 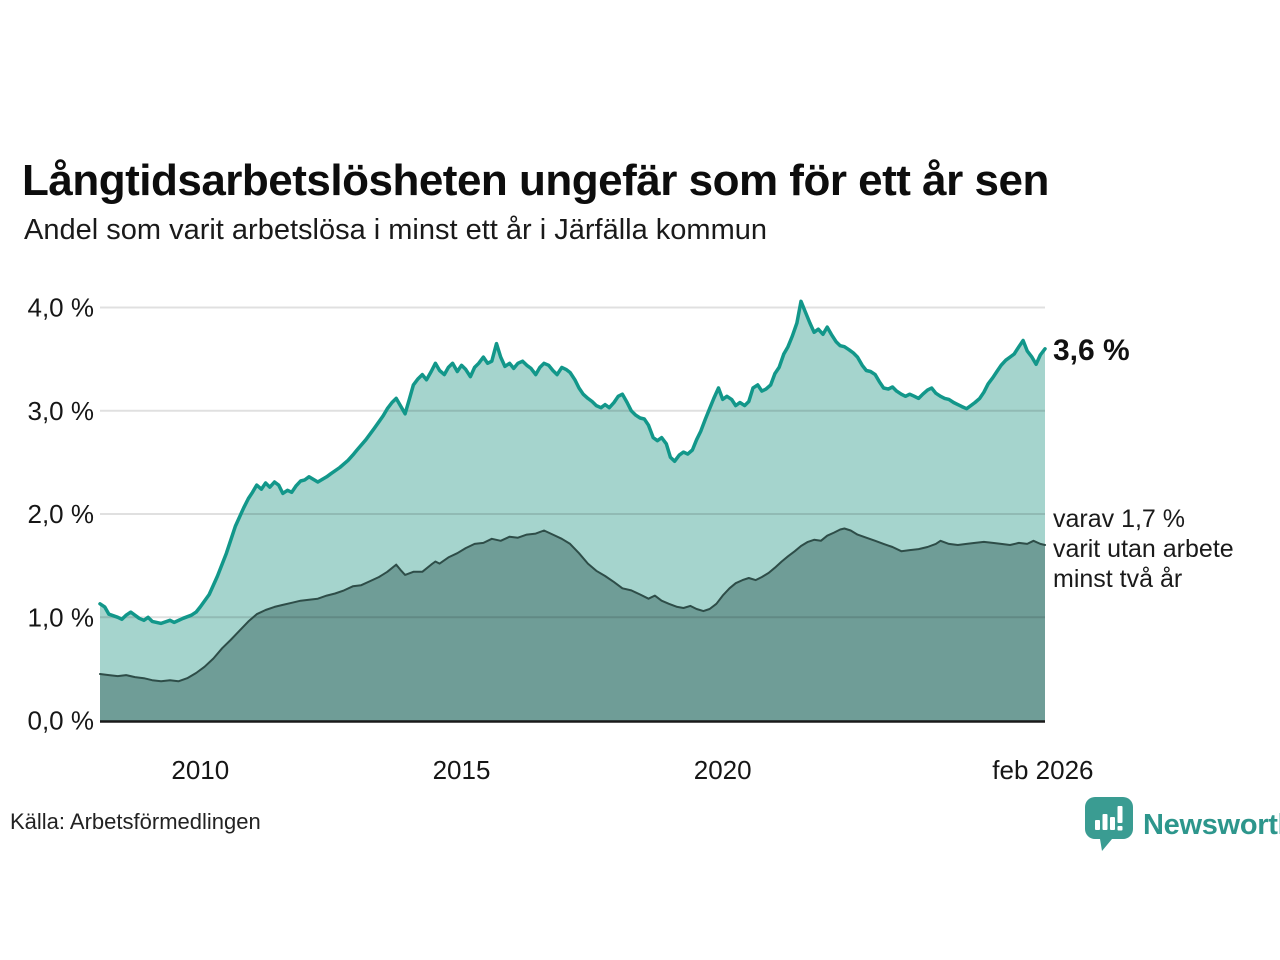 I want to click on logo-bubble, so click(x=1109, y=824).